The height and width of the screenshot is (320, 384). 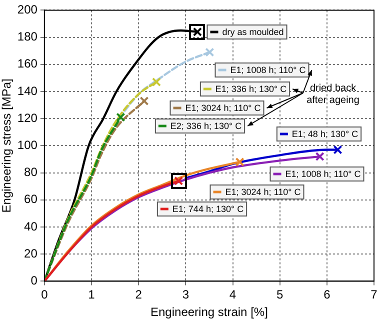 What do you see at coordinates (253, 31) in the screenshot?
I see `legend-label: dry as moulded` at bounding box center [253, 31].